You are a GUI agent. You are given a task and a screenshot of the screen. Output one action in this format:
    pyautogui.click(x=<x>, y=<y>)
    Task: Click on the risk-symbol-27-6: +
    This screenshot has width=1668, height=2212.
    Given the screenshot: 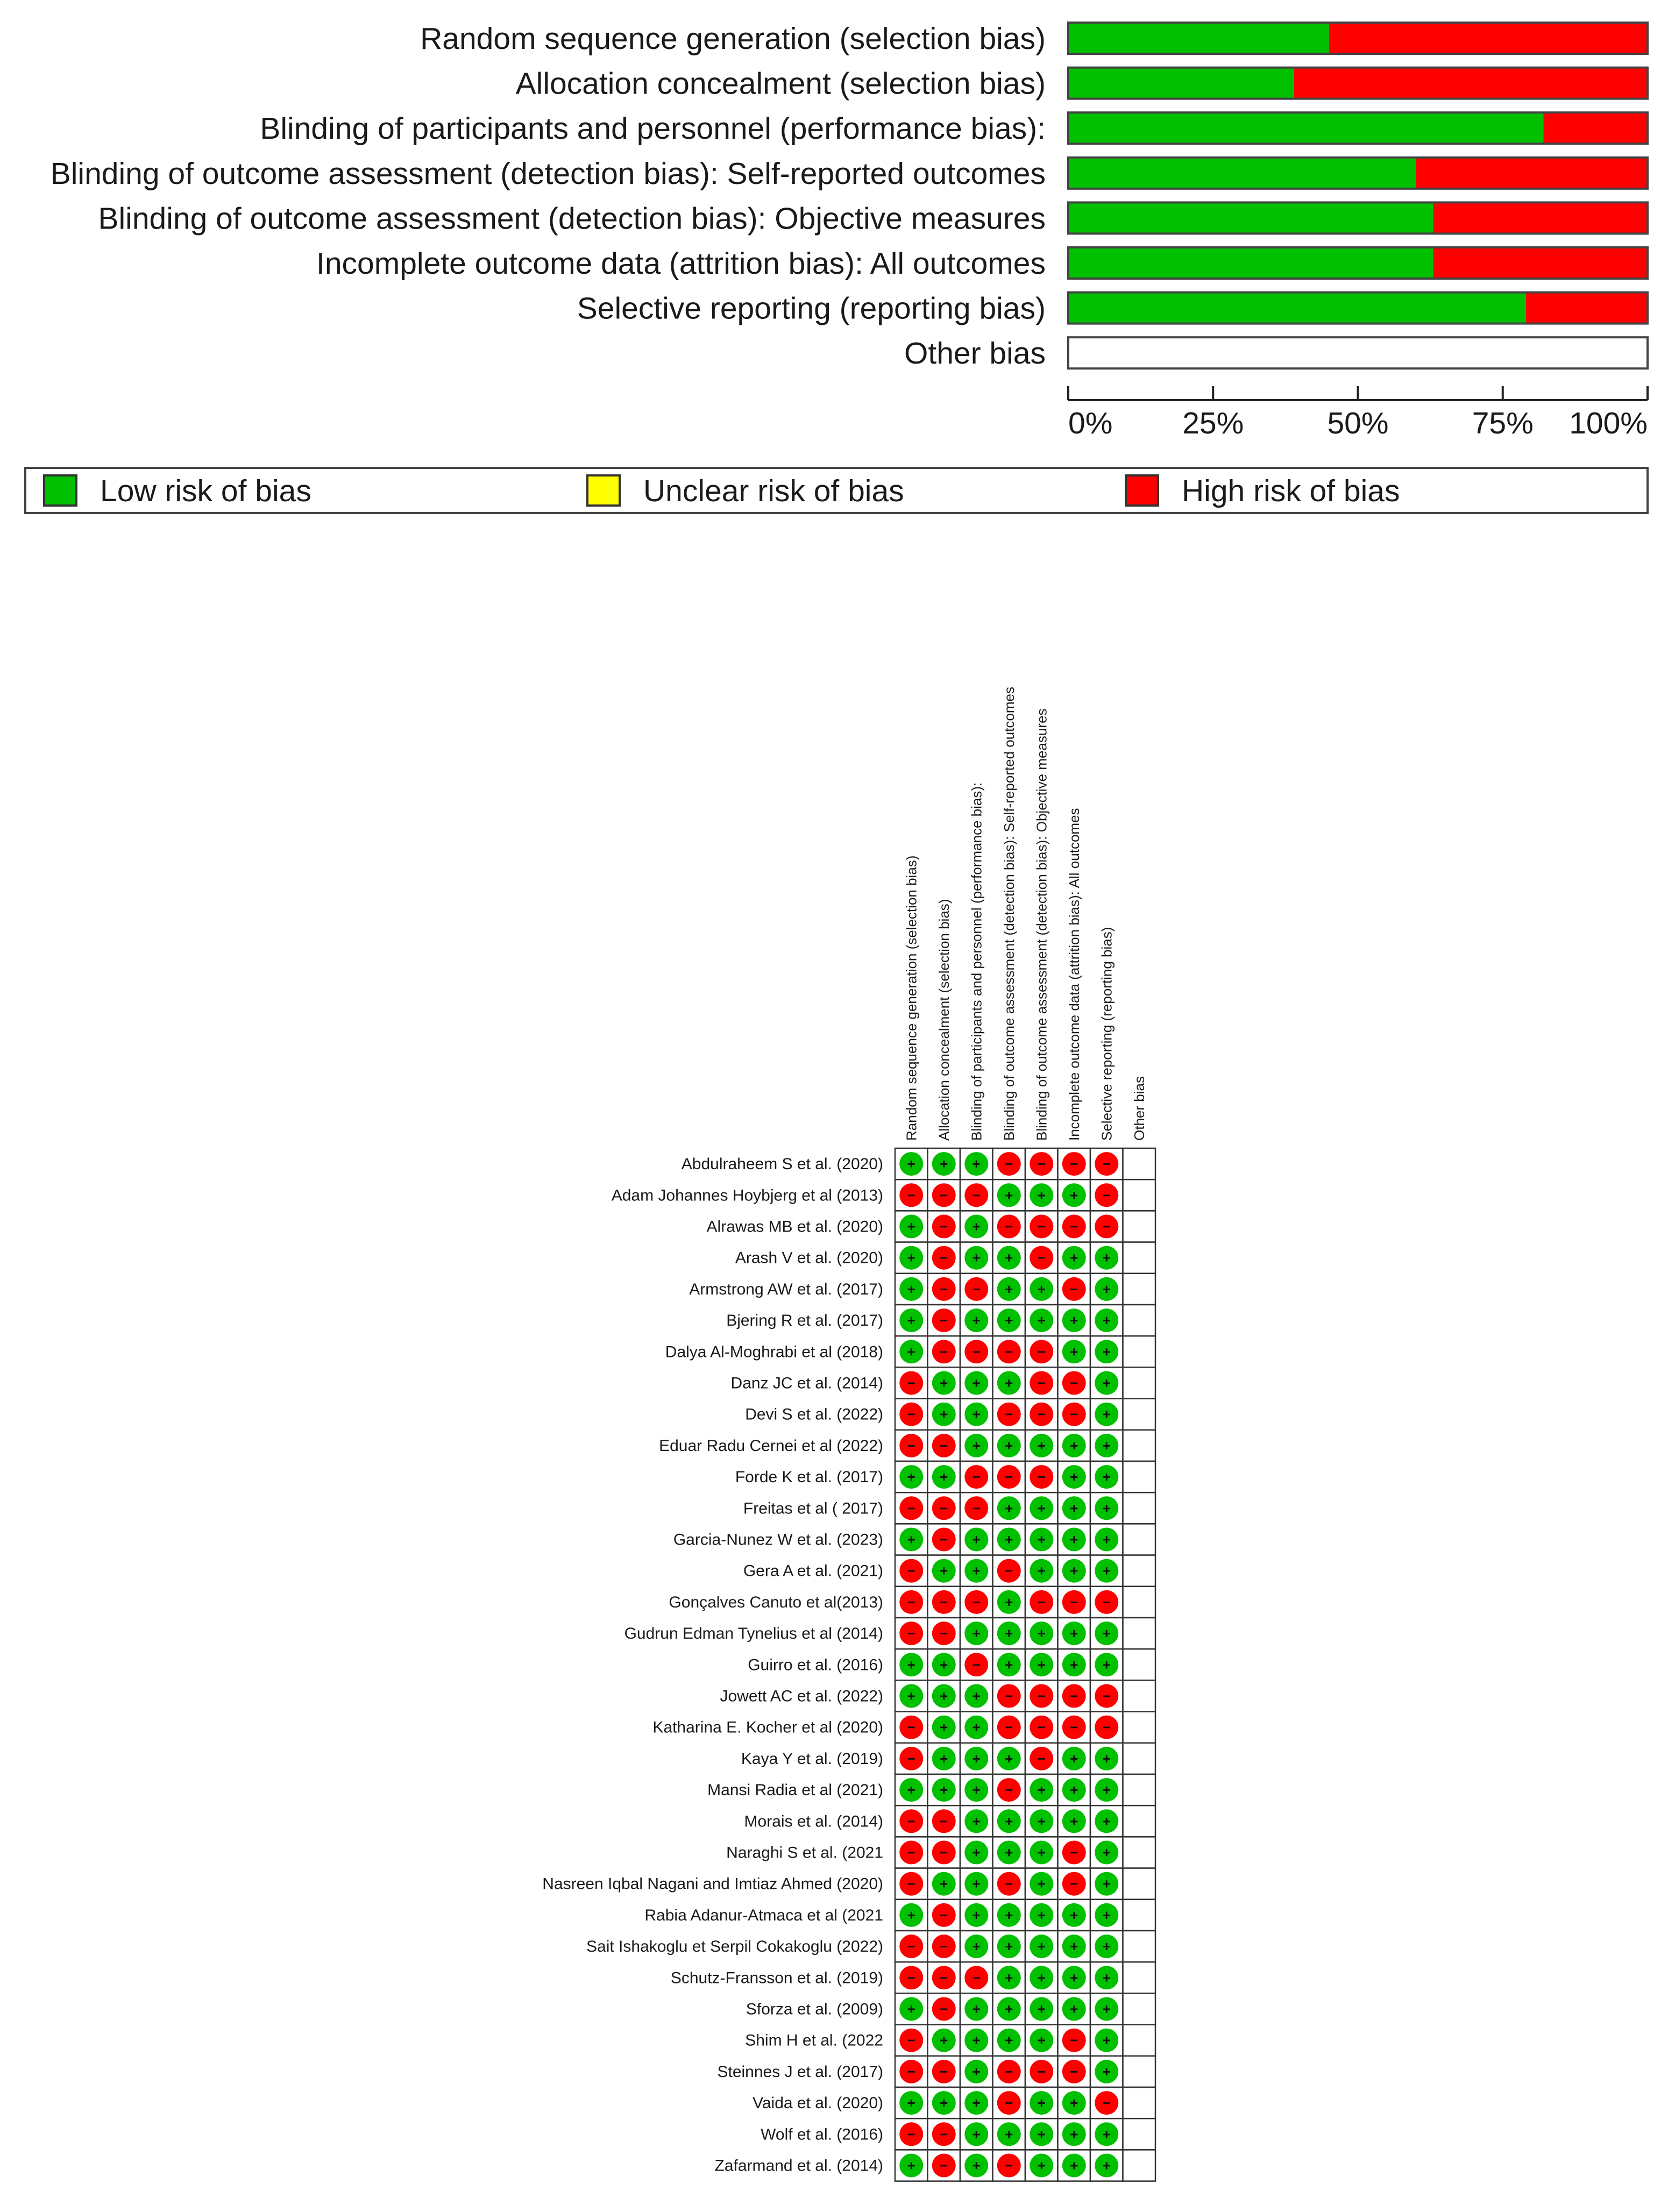 What is the action you would take?
    pyautogui.click(x=1107, y=2009)
    